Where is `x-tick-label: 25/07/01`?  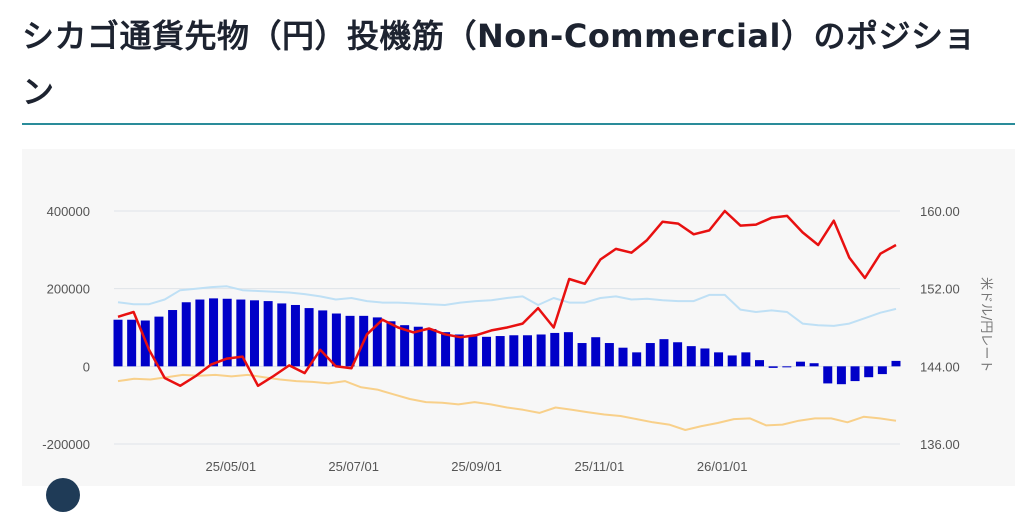 x-tick-label: 25/07/01 is located at coordinates (353, 466).